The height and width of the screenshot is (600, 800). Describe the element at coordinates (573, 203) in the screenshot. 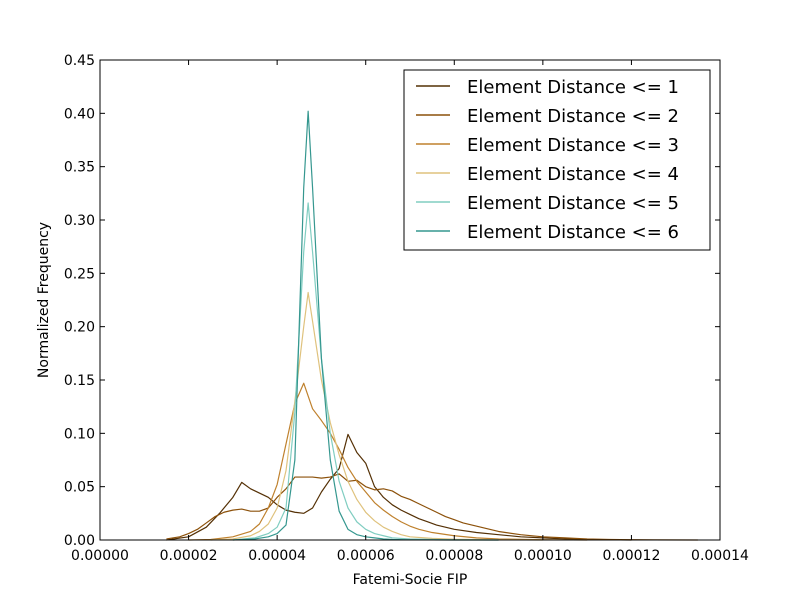

I see `legend-label-5: Element Distance <= 5` at that location.